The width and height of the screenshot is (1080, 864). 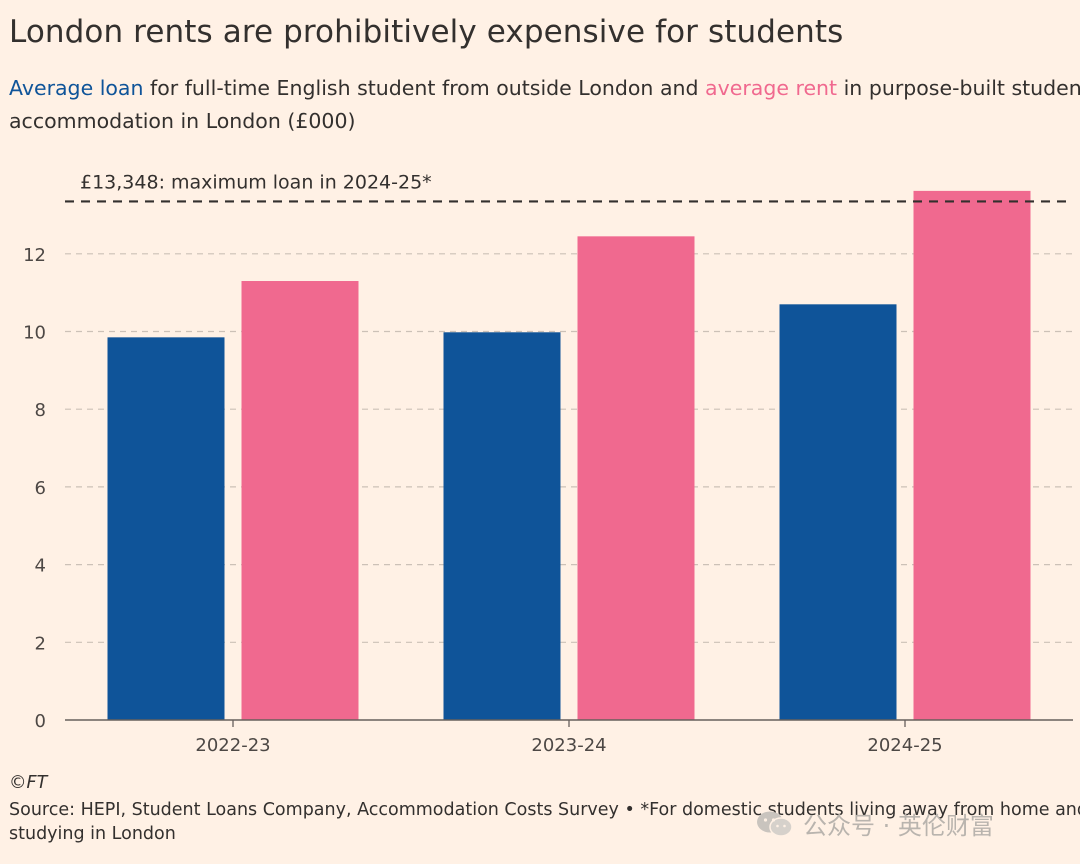 I want to click on reference-line-label: £13,348: maximum loan in 2024-25*, so click(x=256, y=182).